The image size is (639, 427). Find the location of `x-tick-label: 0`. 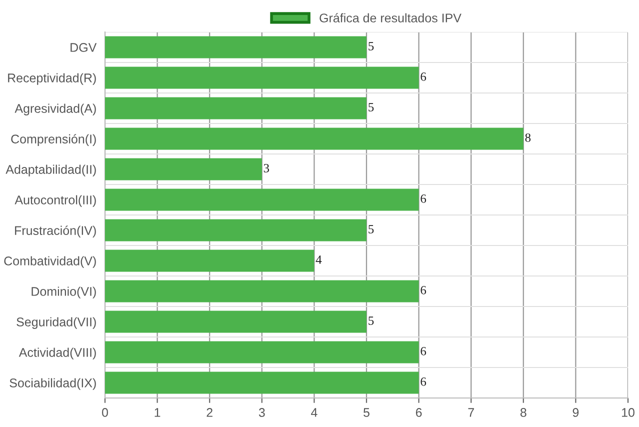

x-tick-label: 0 is located at coordinates (105, 412).